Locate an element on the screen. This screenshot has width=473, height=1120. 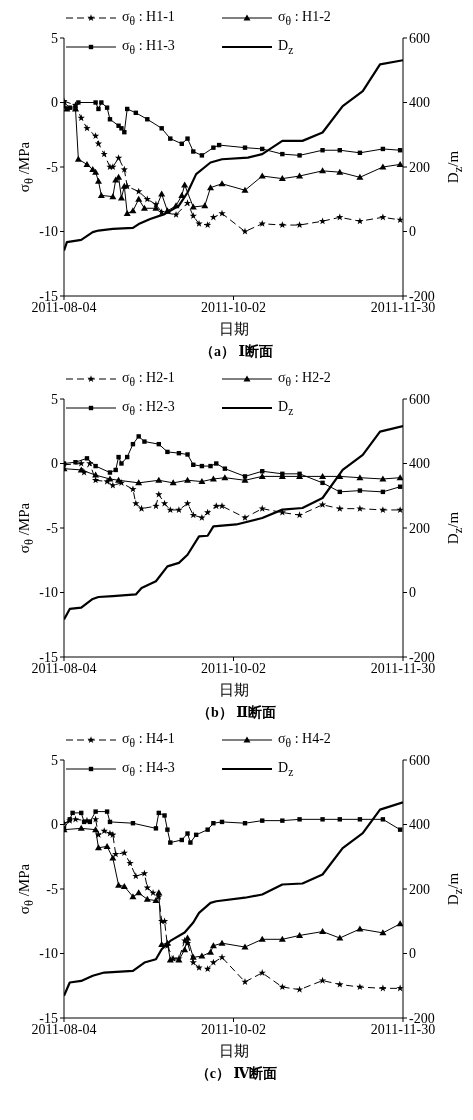
legend-label: σ$_{θ}$ : H2-1 is located at coordinates (148, 379).